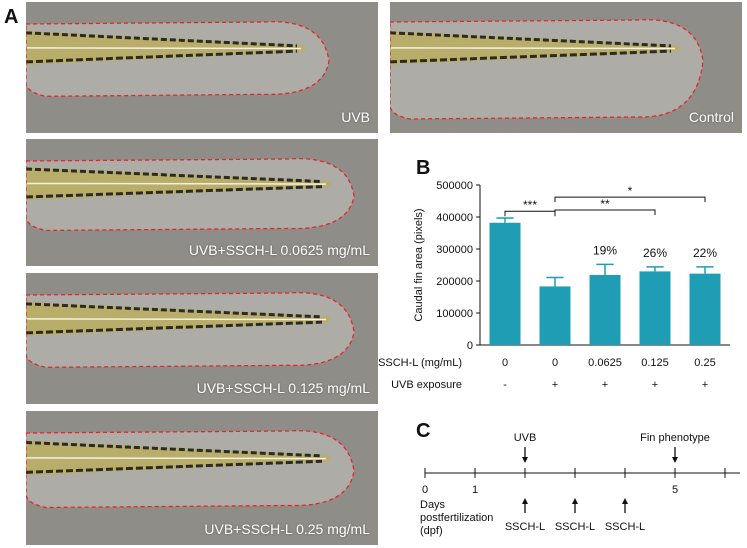  What do you see at coordinates (456, 518) in the screenshot?
I see `timeline-axis-label: postfertilization` at bounding box center [456, 518].